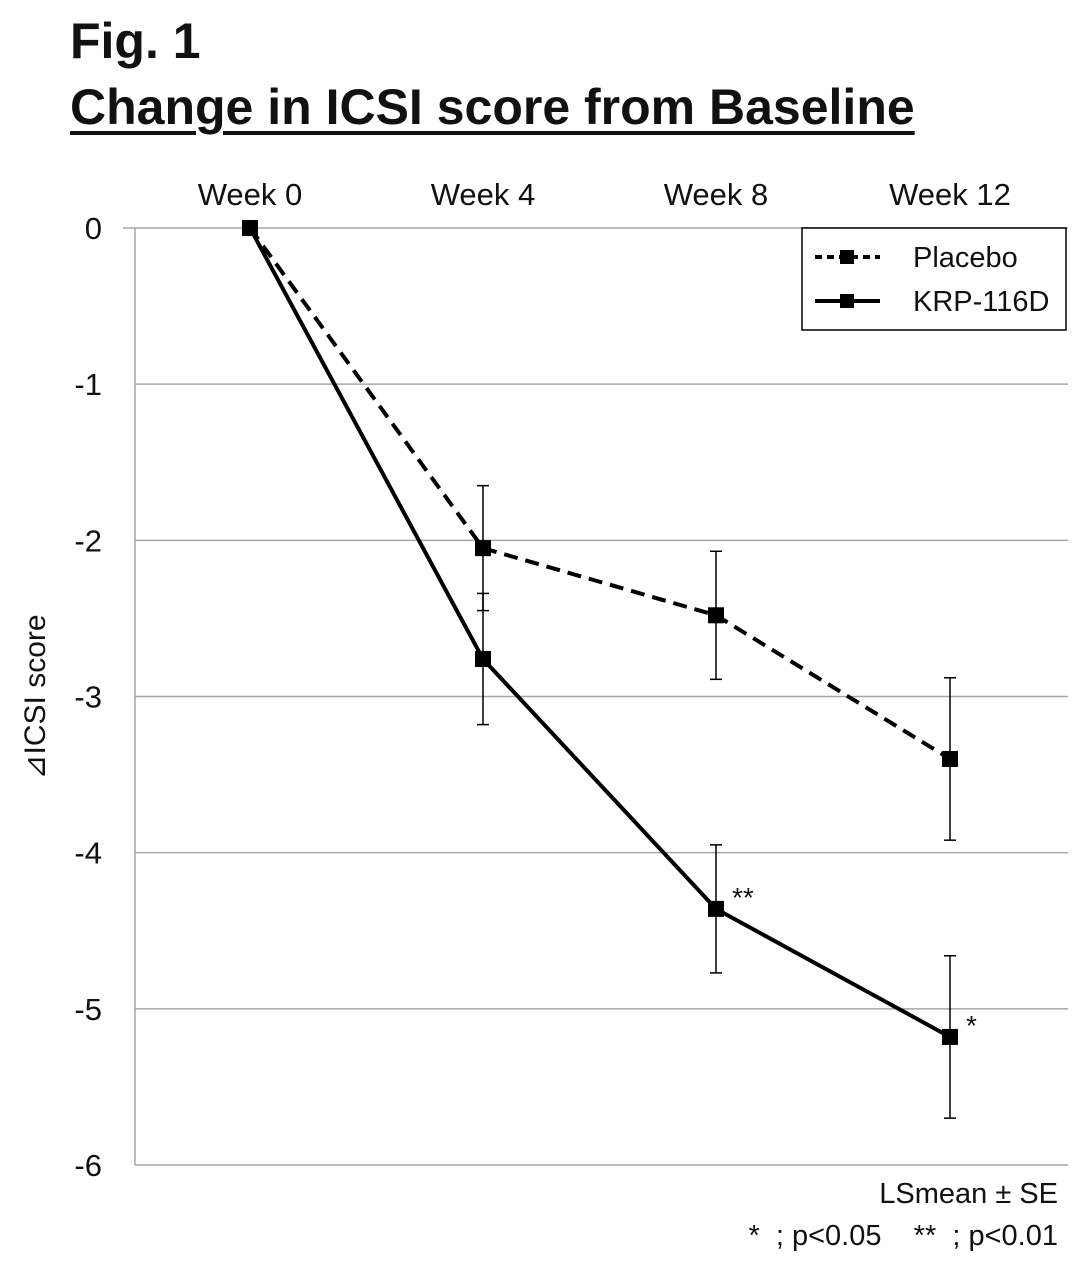  What do you see at coordinates (88, 1165) in the screenshot?
I see `y-tick-label: -6` at bounding box center [88, 1165].